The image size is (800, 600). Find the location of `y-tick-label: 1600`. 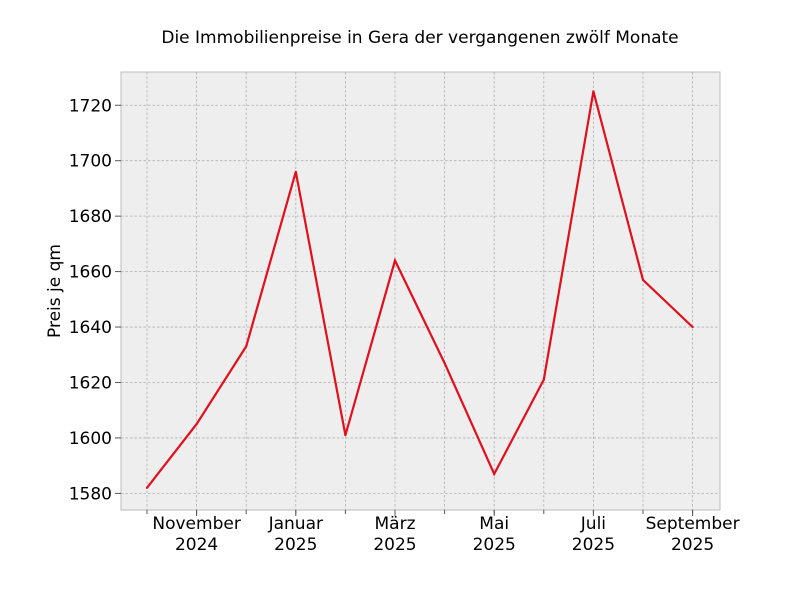

y-tick-label: 1600 is located at coordinates (90, 439).